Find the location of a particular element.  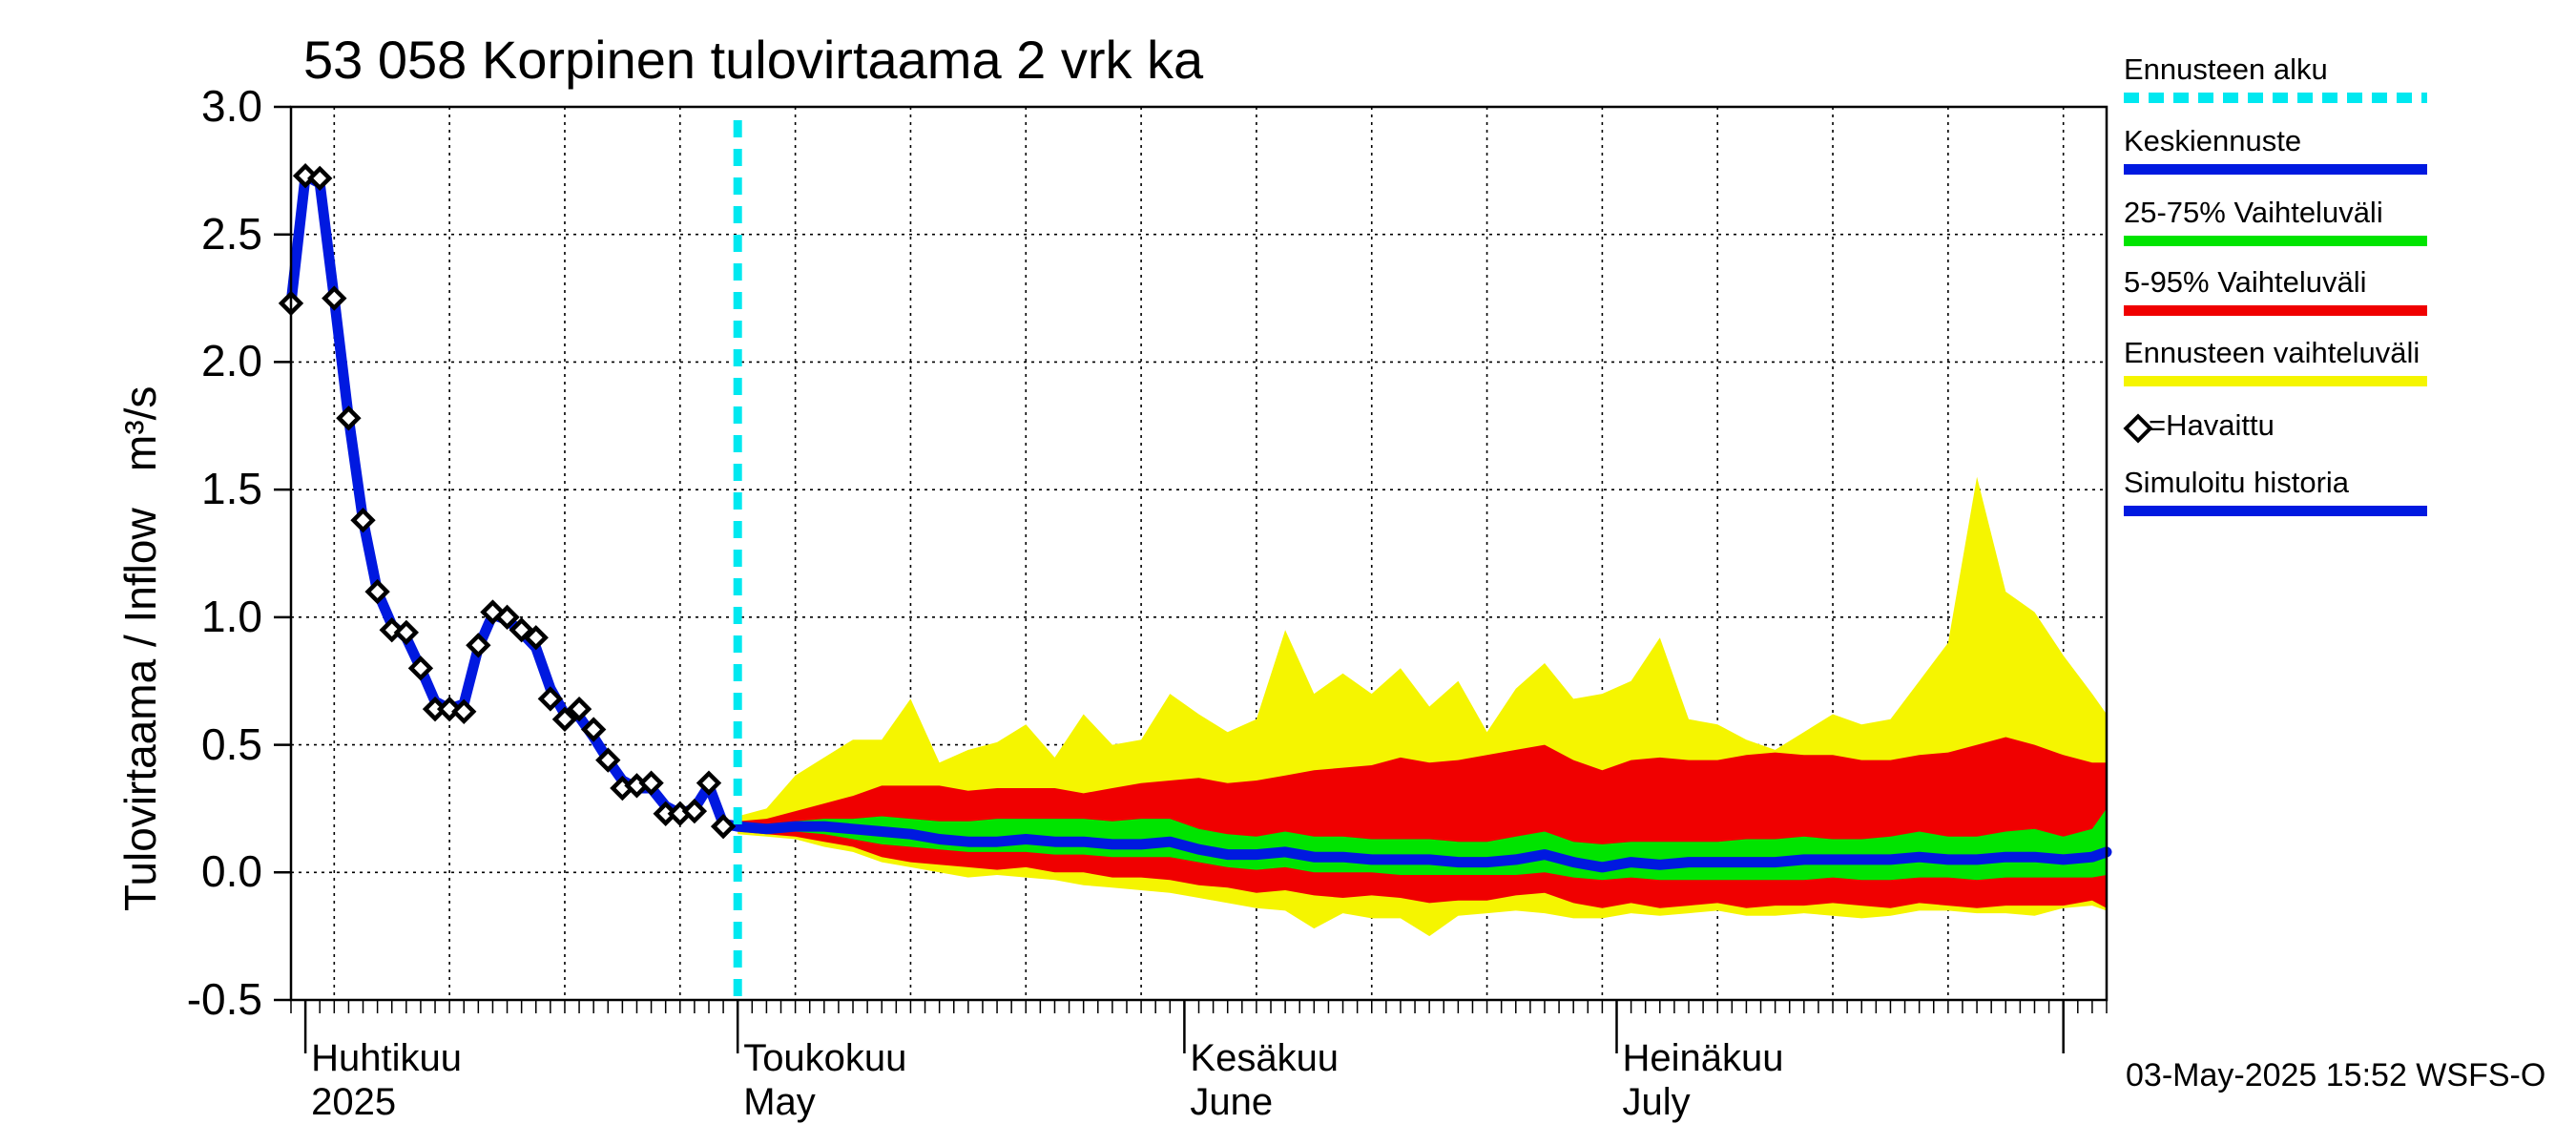

timestamp-footer: 03-May-2025 15:52 WSFS-O is located at coordinates (2336, 1075).